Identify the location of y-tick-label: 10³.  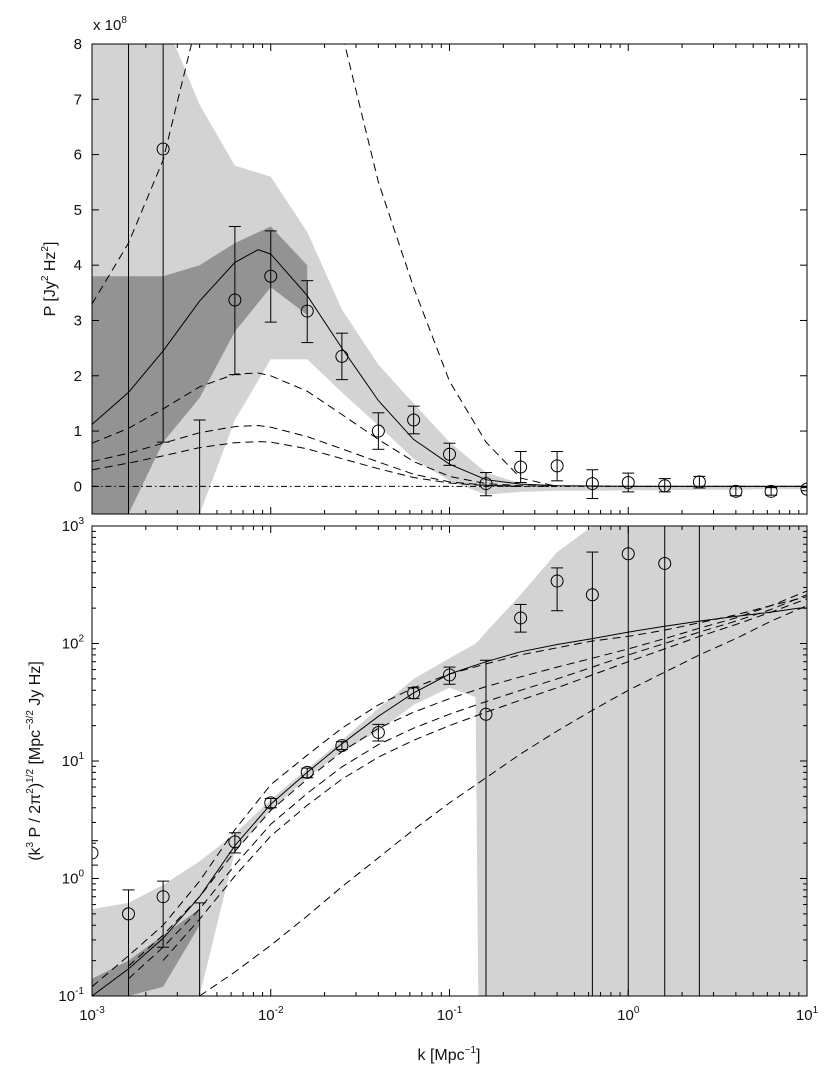
(73, 525).